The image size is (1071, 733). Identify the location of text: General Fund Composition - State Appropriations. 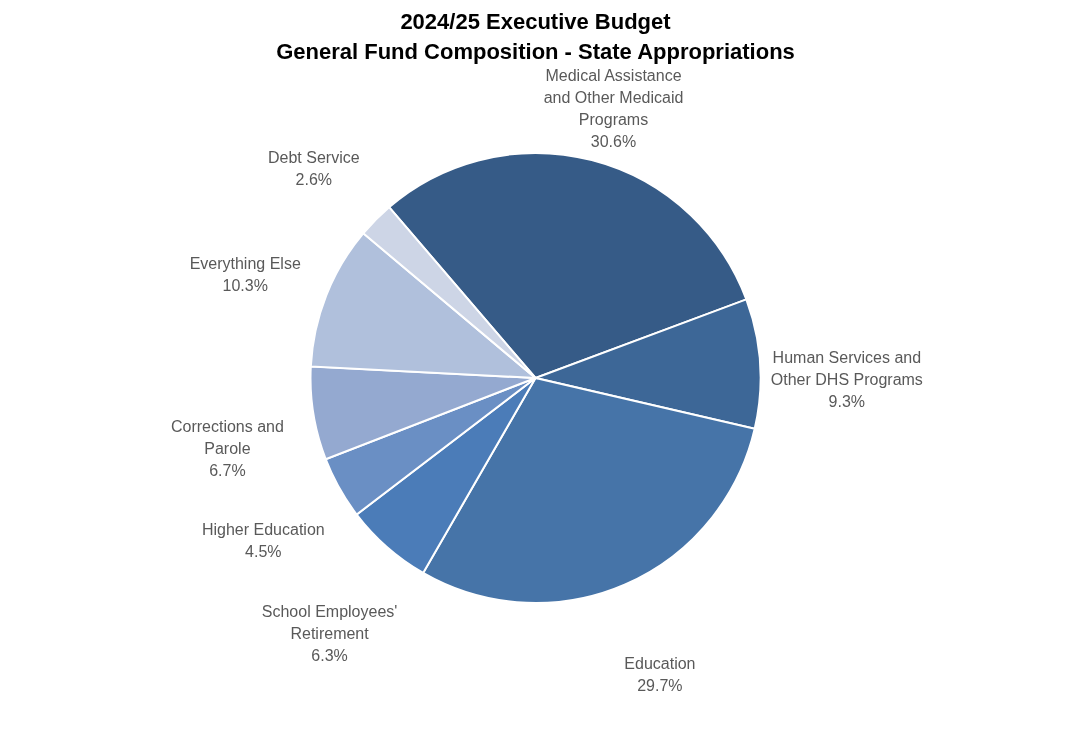
(535, 51).